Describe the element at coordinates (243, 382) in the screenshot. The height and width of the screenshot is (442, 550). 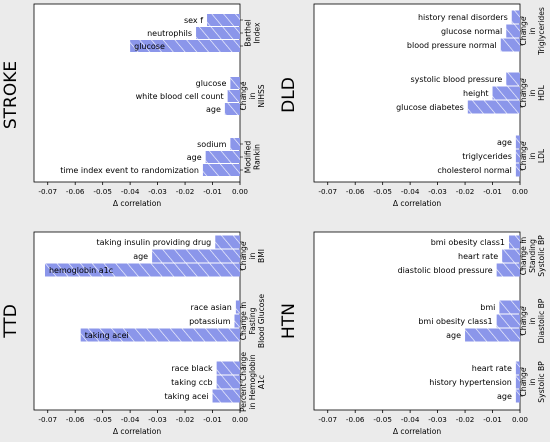
I see `group-label-line: Percent Change` at that location.